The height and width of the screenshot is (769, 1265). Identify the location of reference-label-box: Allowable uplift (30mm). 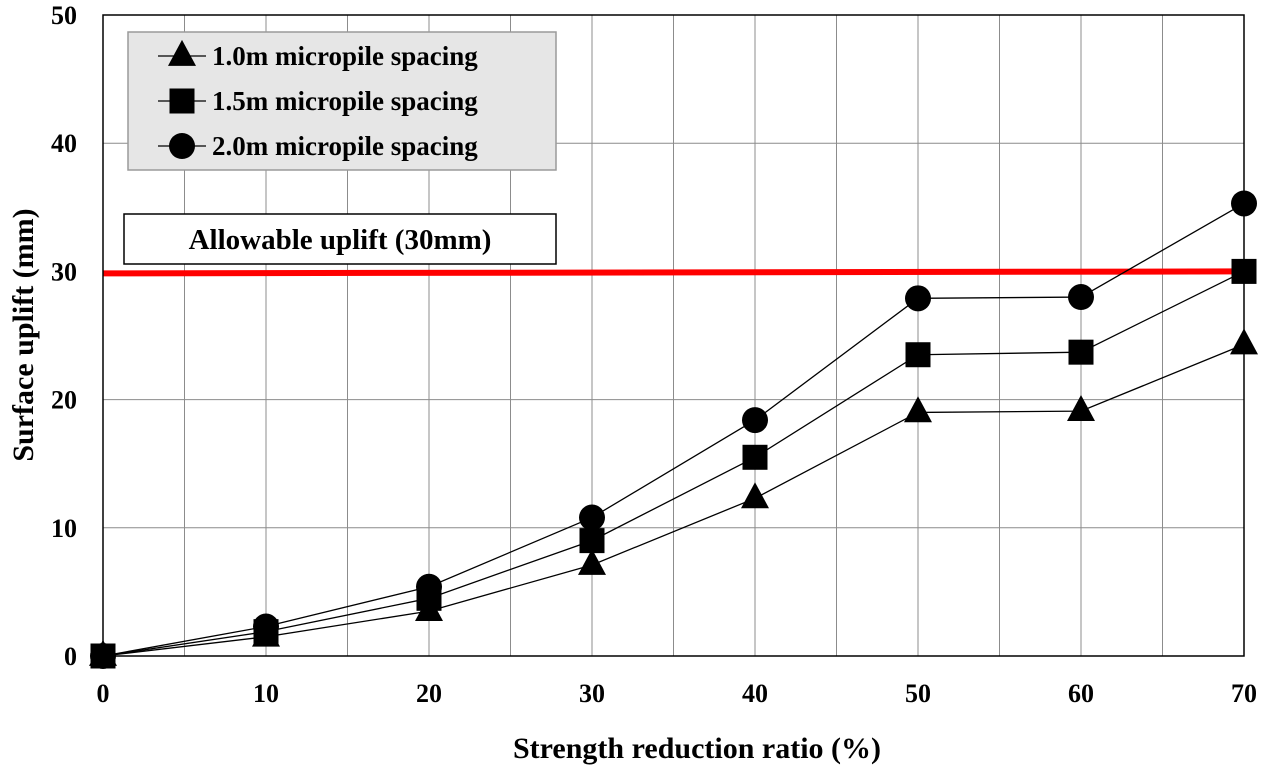
(340, 239).